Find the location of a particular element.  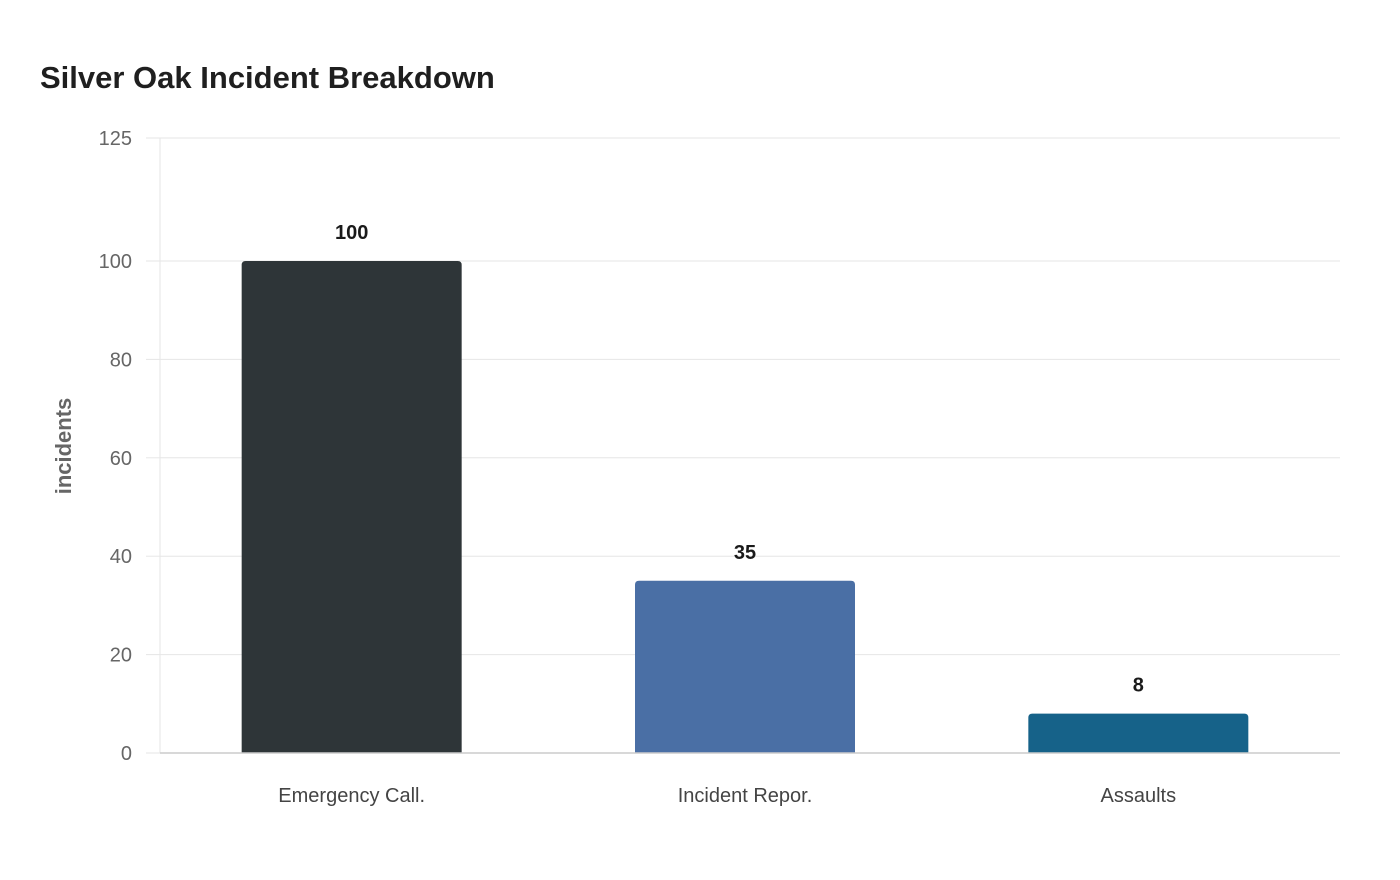

bar-value-label: 8 is located at coordinates (1138, 686).